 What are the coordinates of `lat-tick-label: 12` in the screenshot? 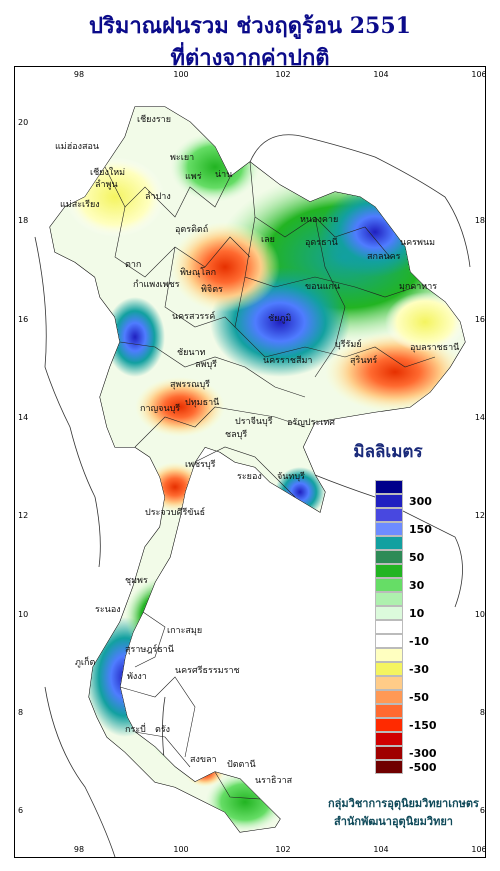 It's located at (23, 515).